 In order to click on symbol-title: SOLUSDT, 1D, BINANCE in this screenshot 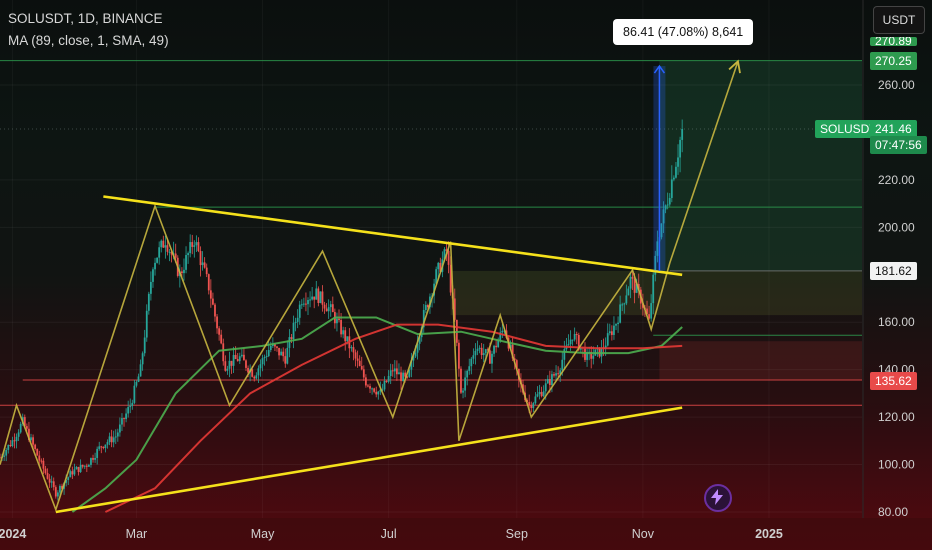, I will do `click(85, 18)`.